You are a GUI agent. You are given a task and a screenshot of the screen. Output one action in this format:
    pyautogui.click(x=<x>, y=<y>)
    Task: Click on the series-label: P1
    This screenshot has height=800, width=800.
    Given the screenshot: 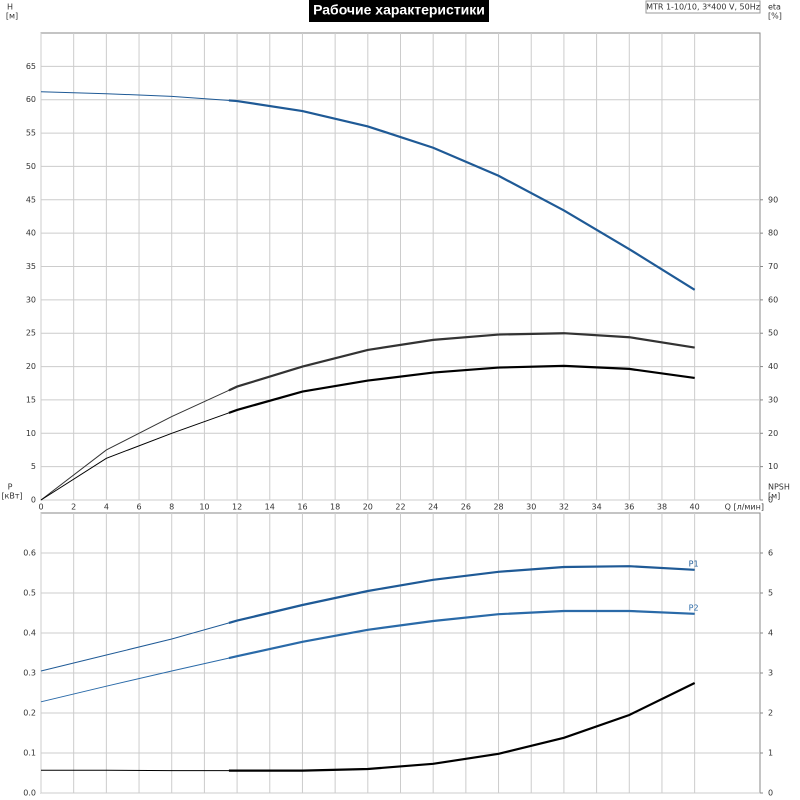 What is the action you would take?
    pyautogui.click(x=694, y=563)
    